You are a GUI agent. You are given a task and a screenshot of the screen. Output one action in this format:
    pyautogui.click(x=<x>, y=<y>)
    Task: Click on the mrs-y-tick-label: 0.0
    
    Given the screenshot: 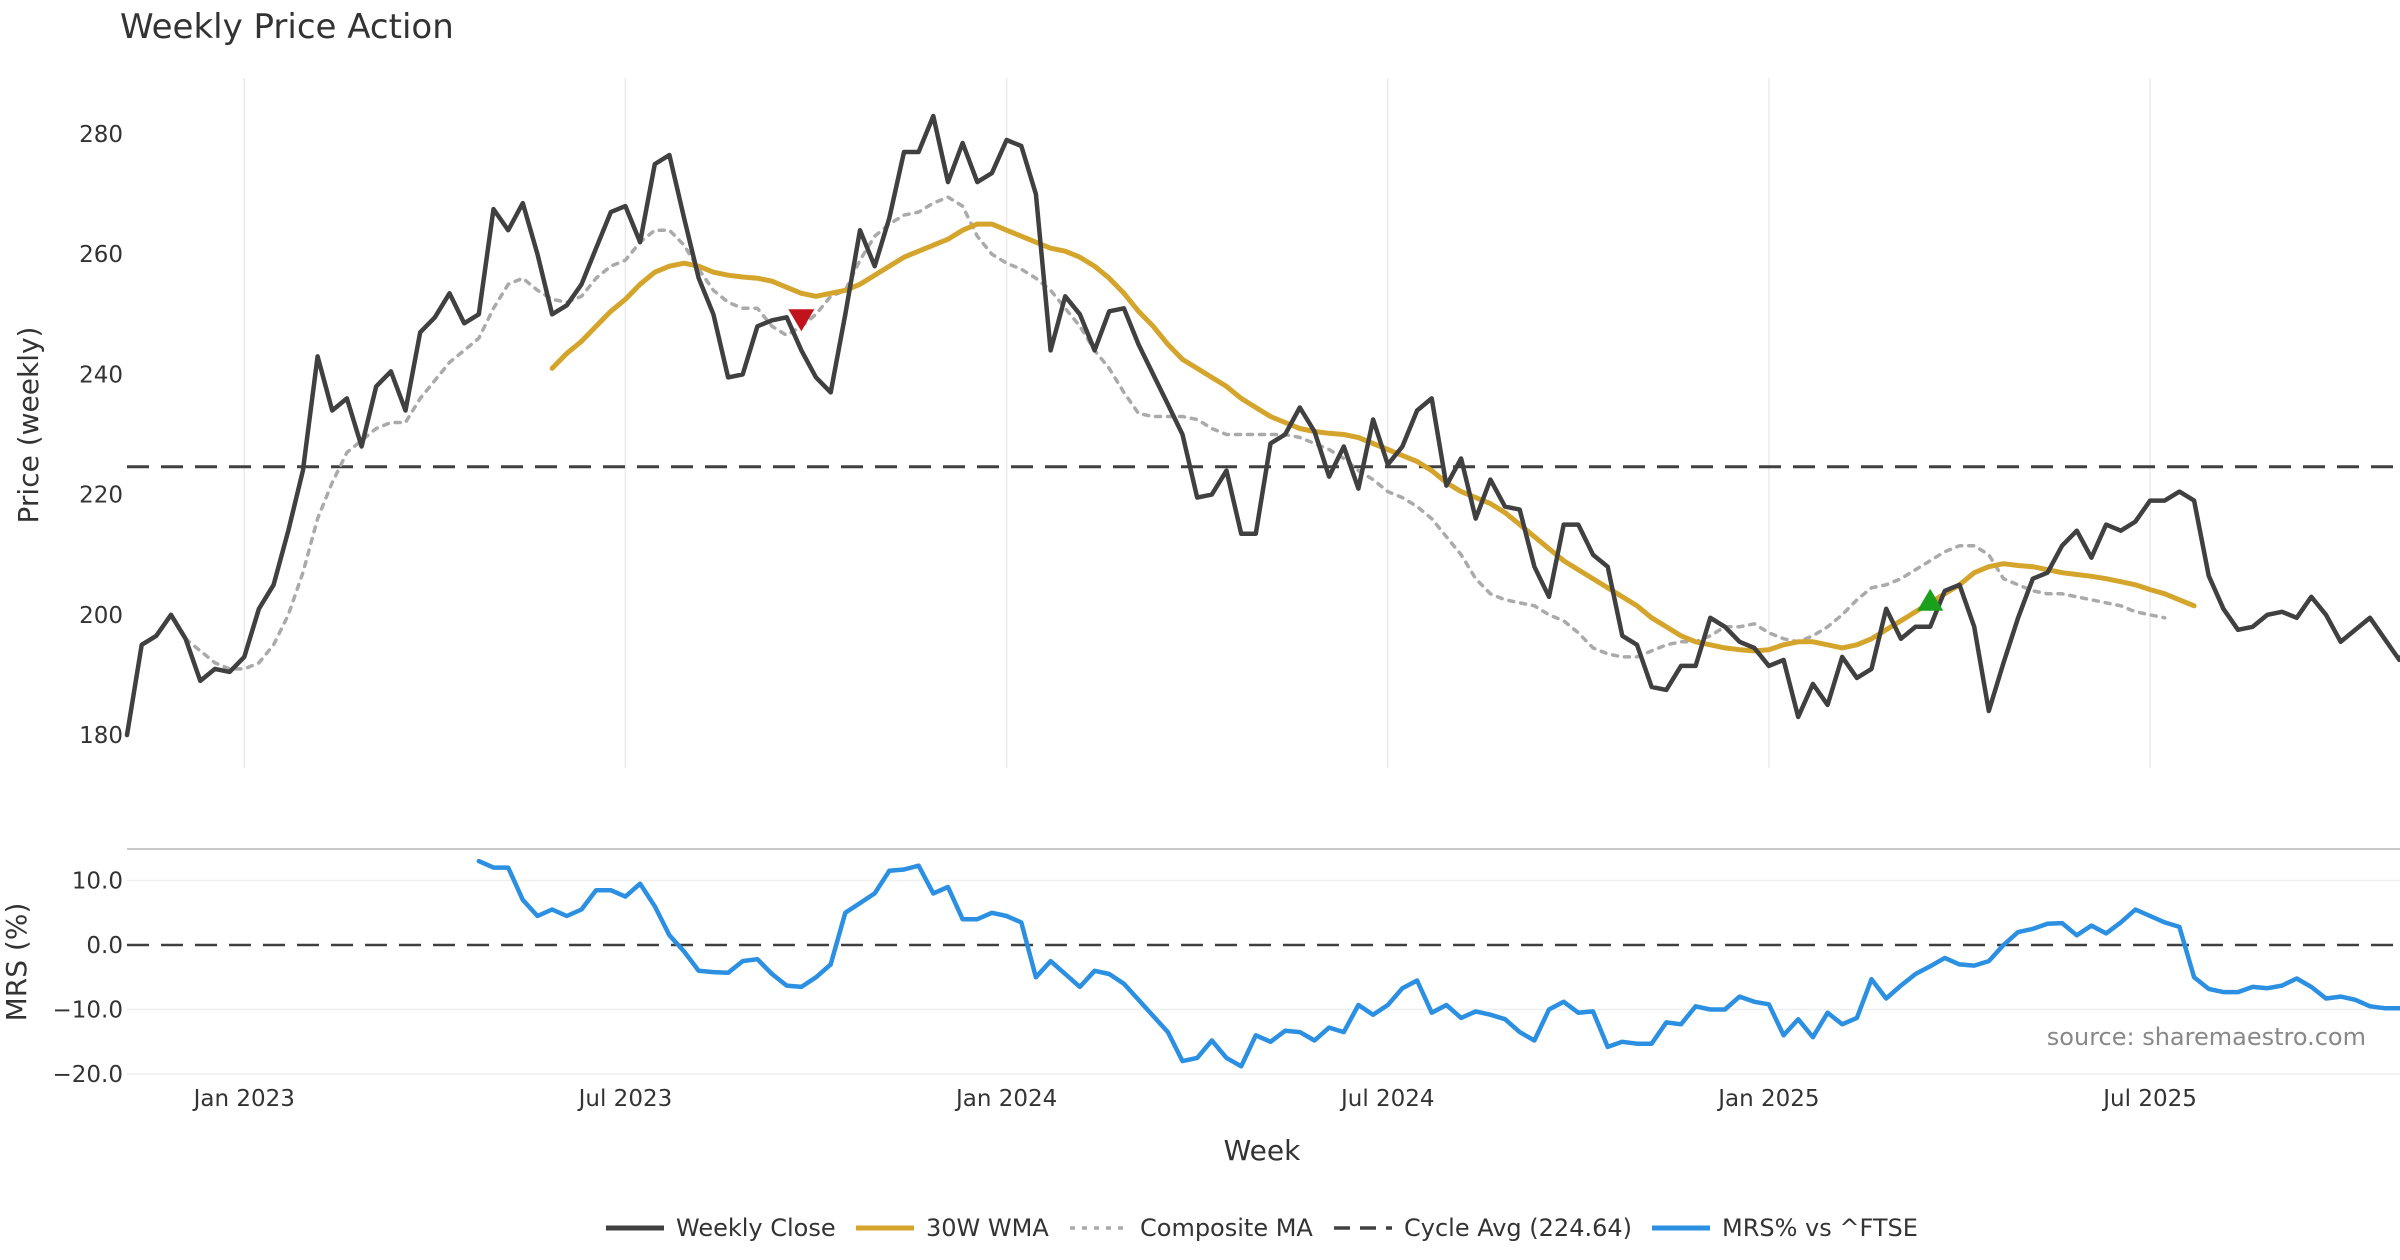 What is the action you would take?
    pyautogui.click(x=104, y=946)
    